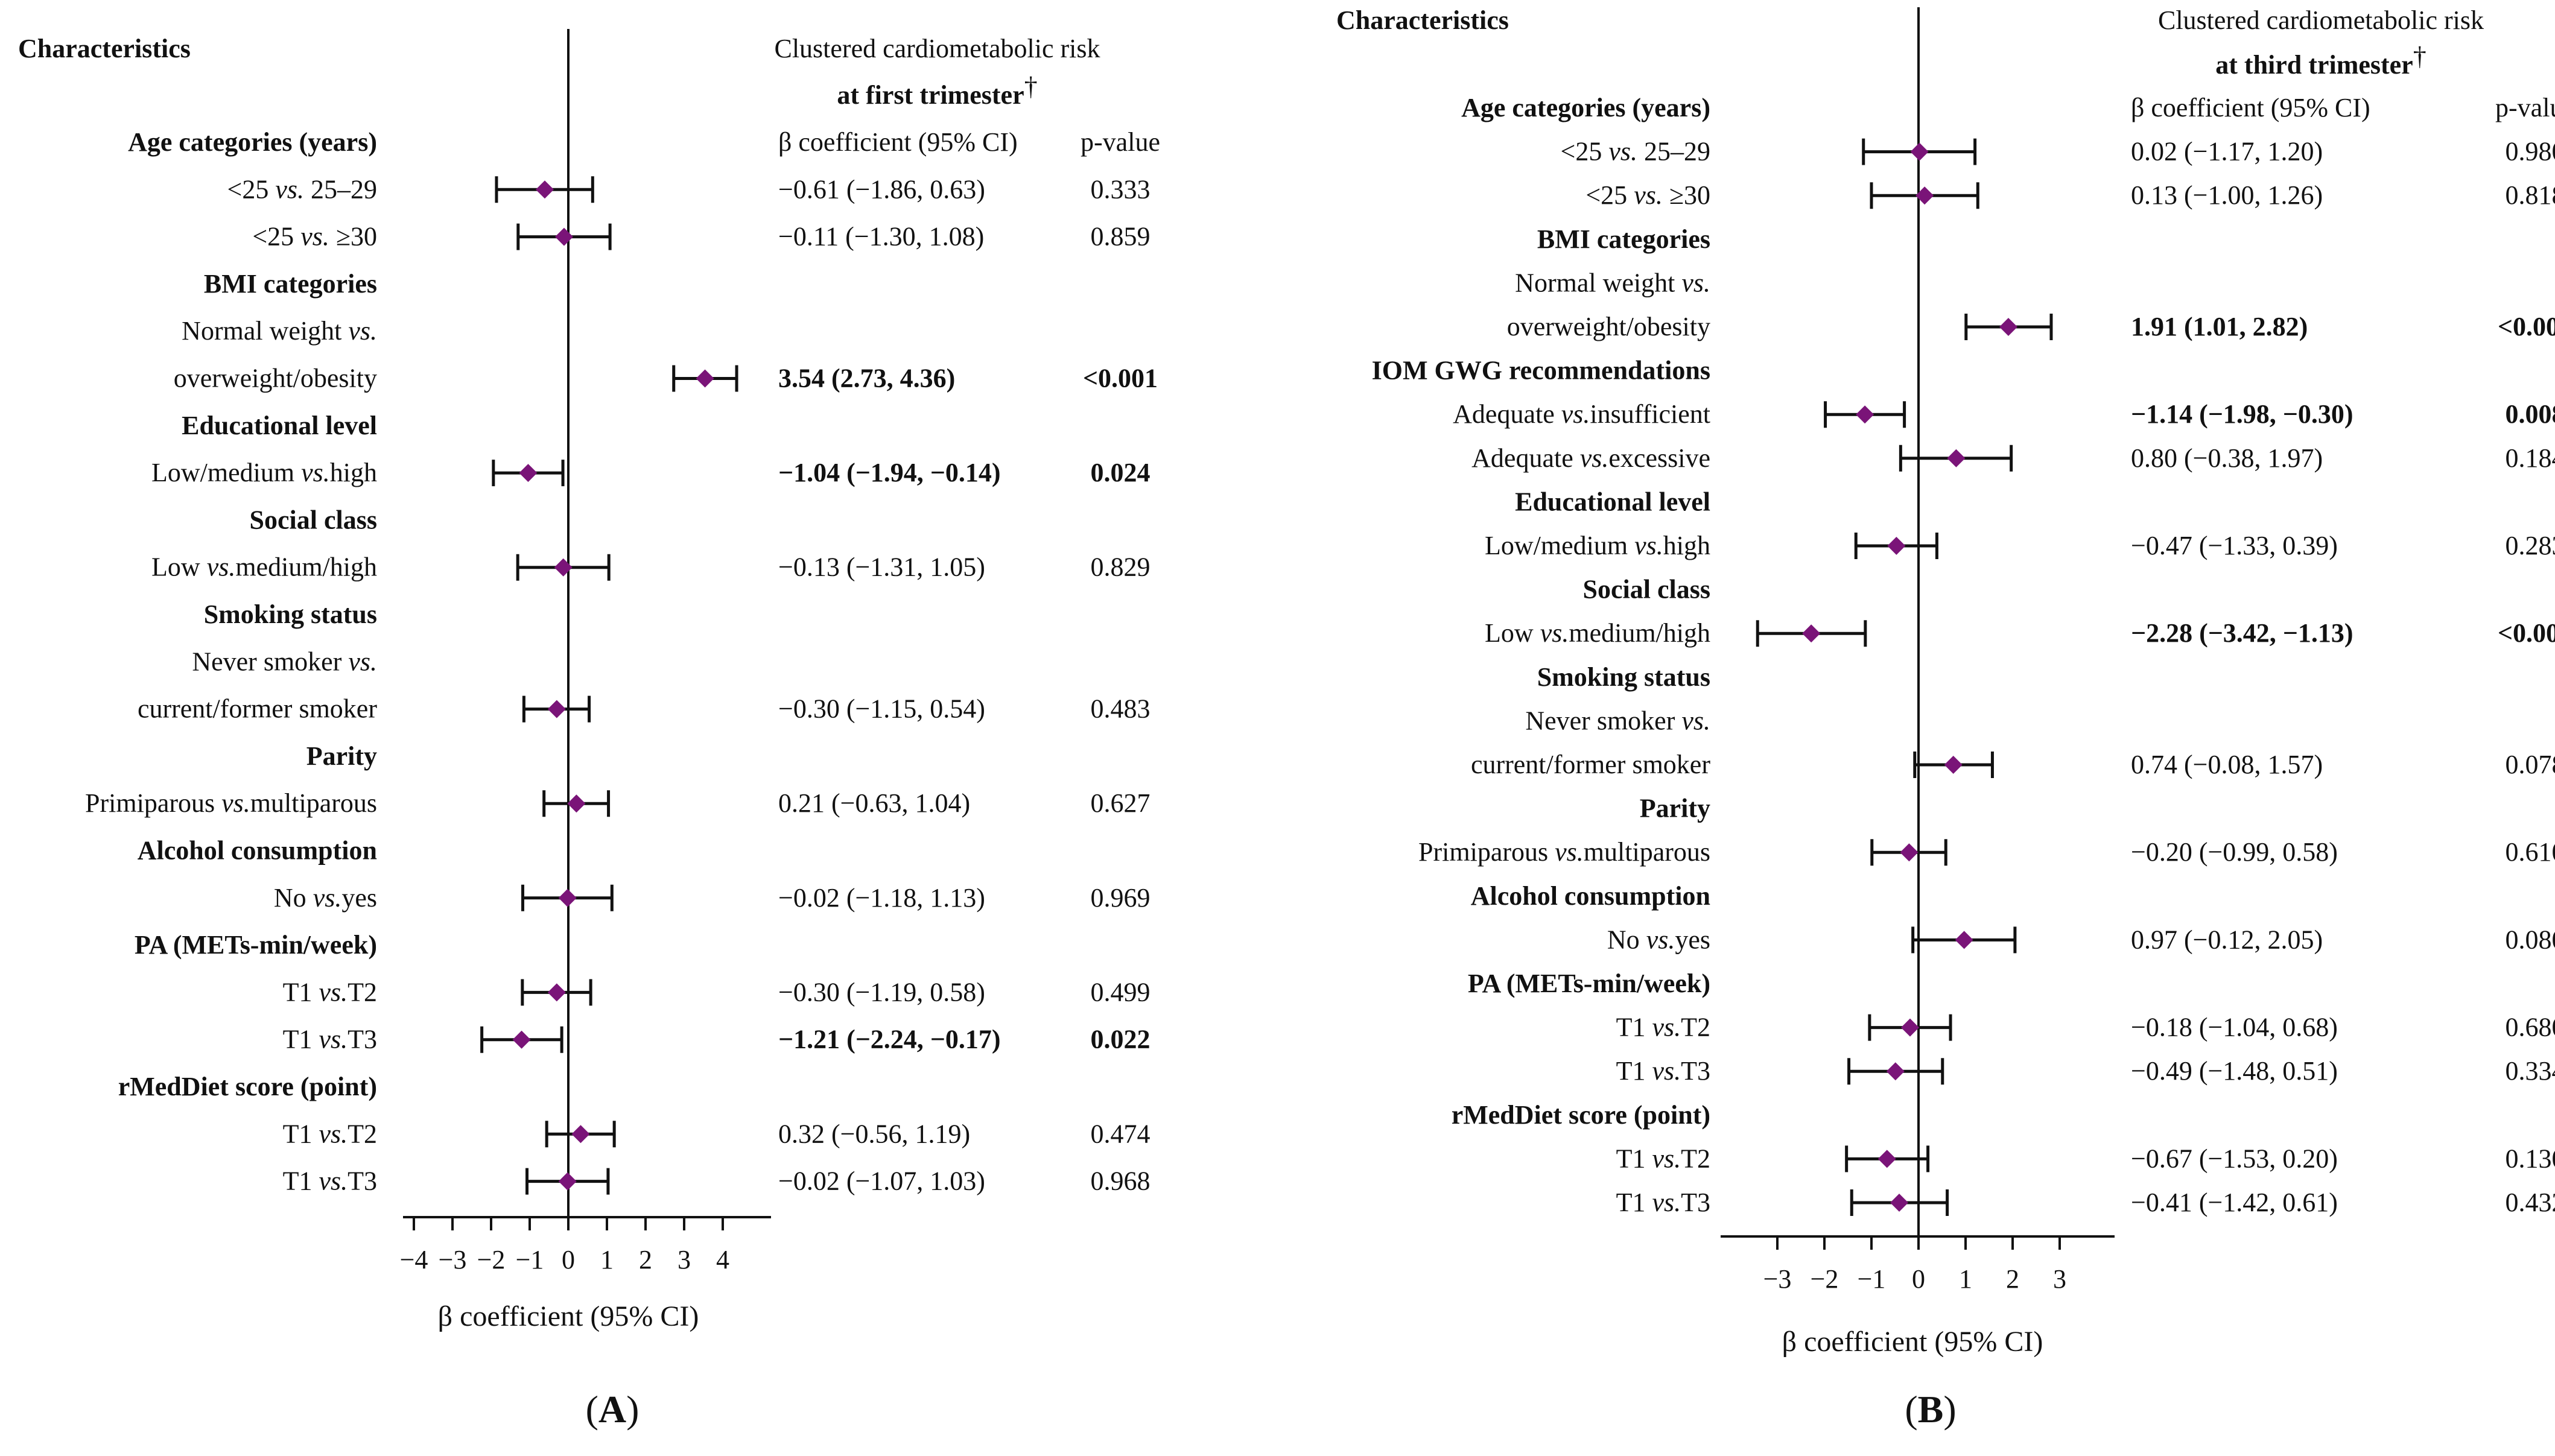 This screenshot has width=2555, height=1456. I want to click on p-value: 0.680, so click(2530, 1027).